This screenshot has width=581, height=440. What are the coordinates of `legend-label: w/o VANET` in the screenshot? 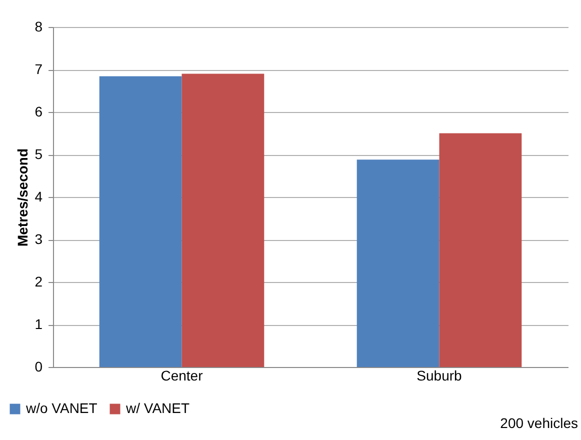 It's located at (61, 408).